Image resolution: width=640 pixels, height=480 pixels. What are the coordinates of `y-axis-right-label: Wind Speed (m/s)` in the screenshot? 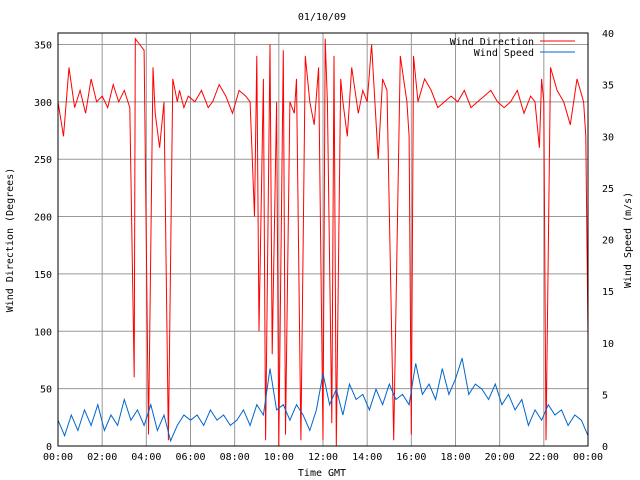 It's located at (628, 240).